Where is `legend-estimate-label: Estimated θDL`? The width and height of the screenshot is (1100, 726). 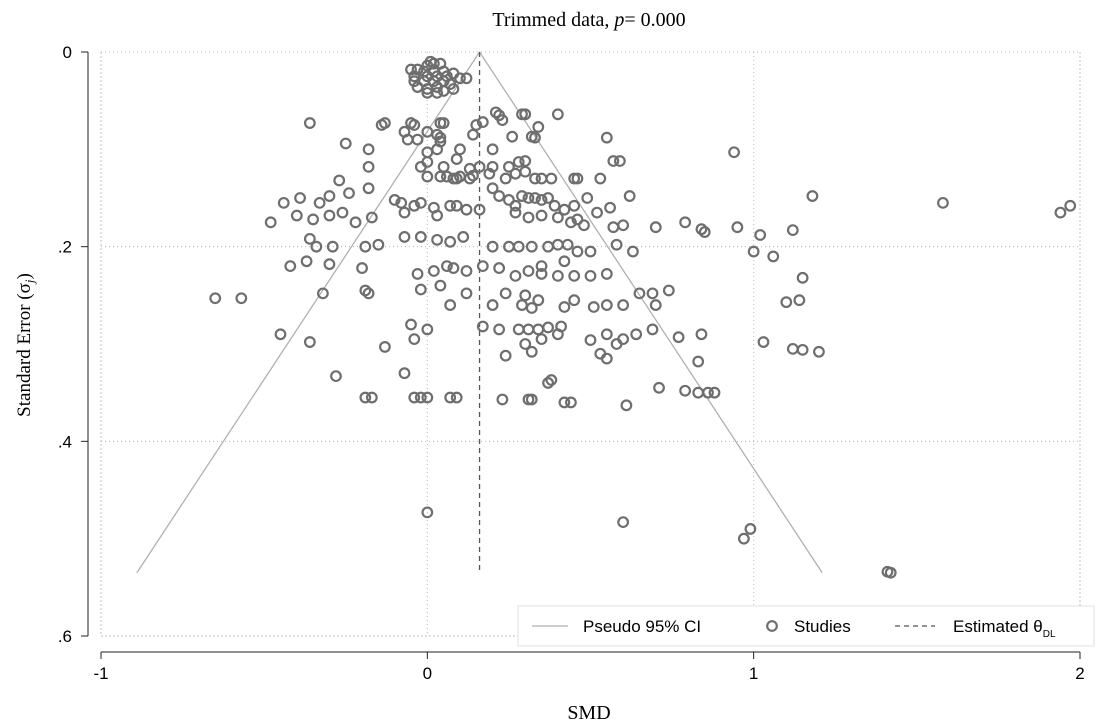
legend-estimate-label: Estimated θDL is located at coordinates (1004, 628).